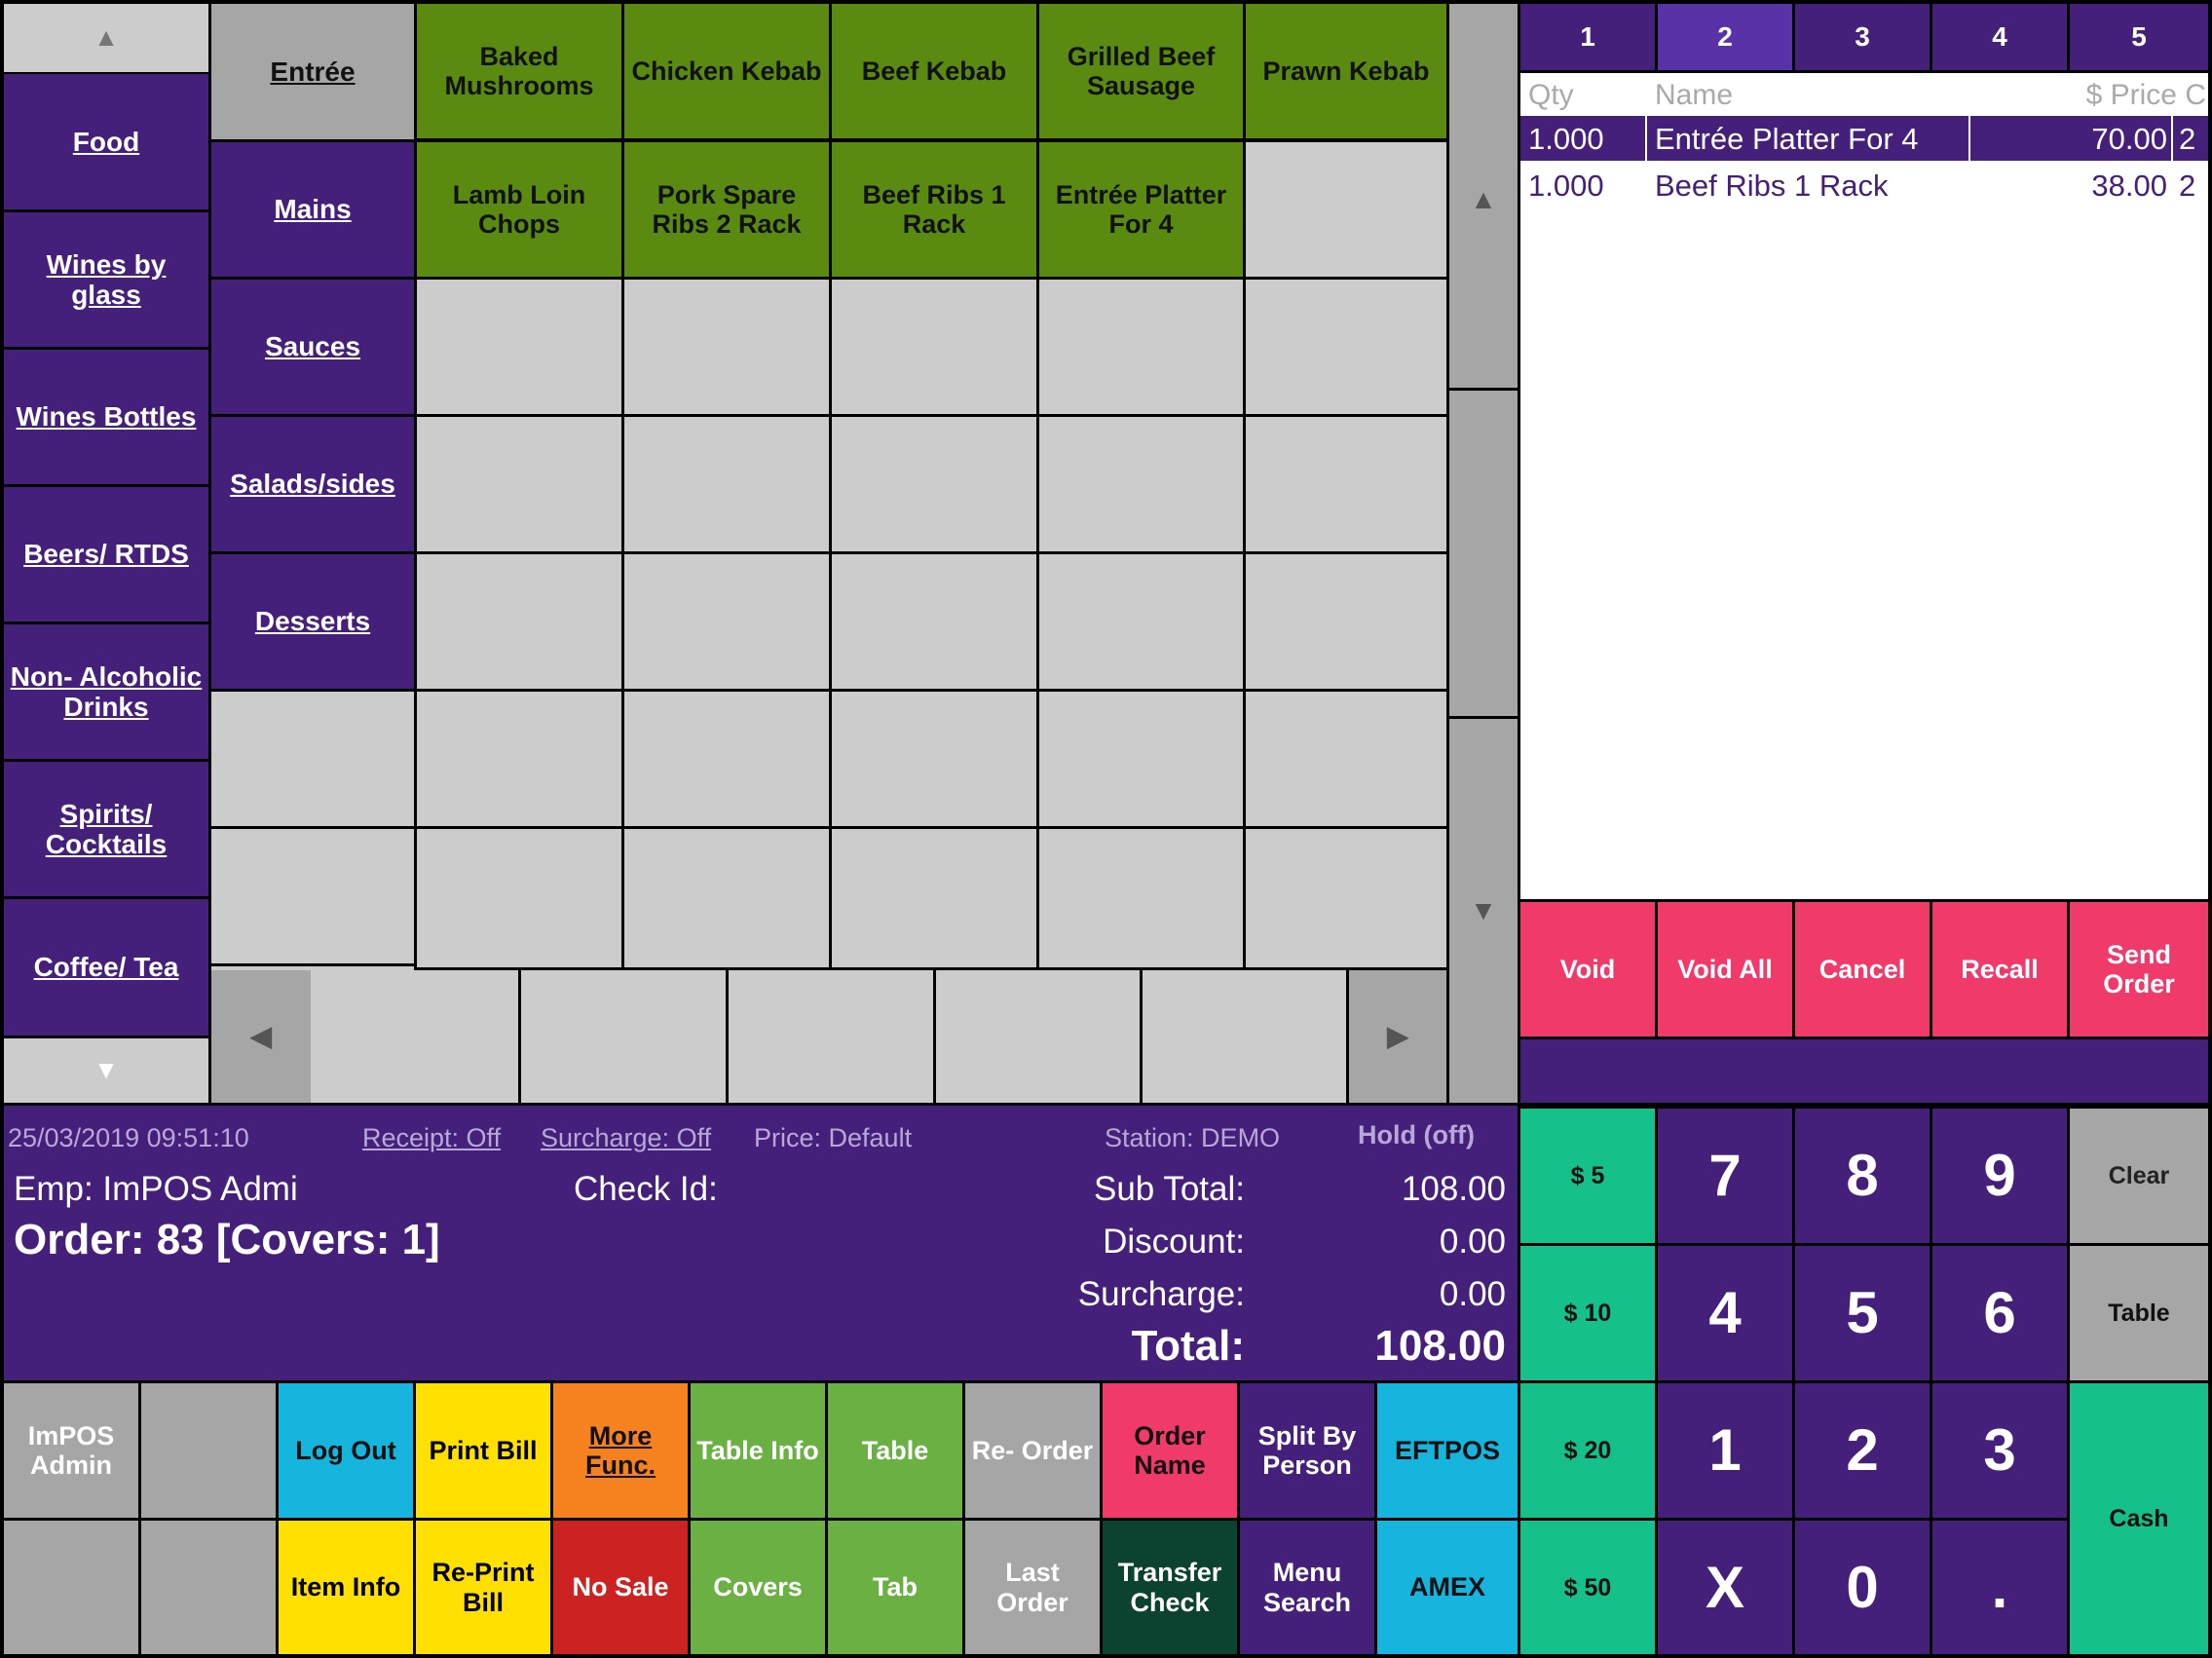 This screenshot has height=1658, width=2212. What do you see at coordinates (1484, 553) in the screenshot?
I see `item-scrollbar` at bounding box center [1484, 553].